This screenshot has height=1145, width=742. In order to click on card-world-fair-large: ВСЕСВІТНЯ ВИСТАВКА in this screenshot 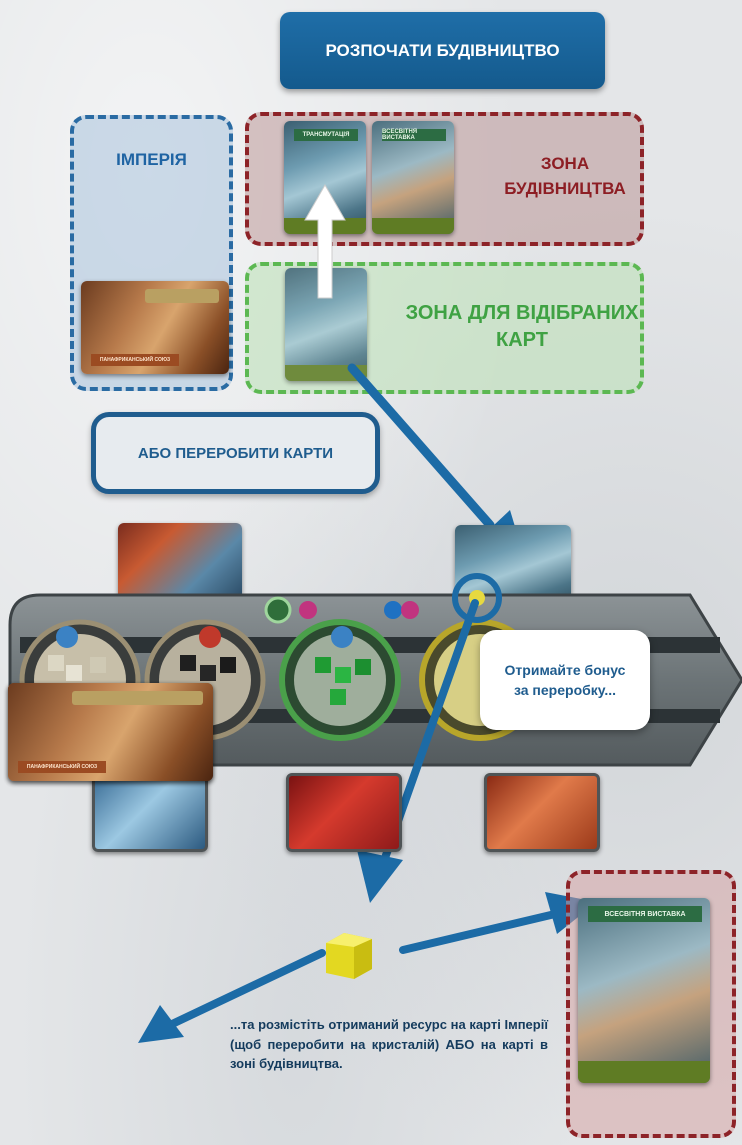, I will do `click(644, 990)`.